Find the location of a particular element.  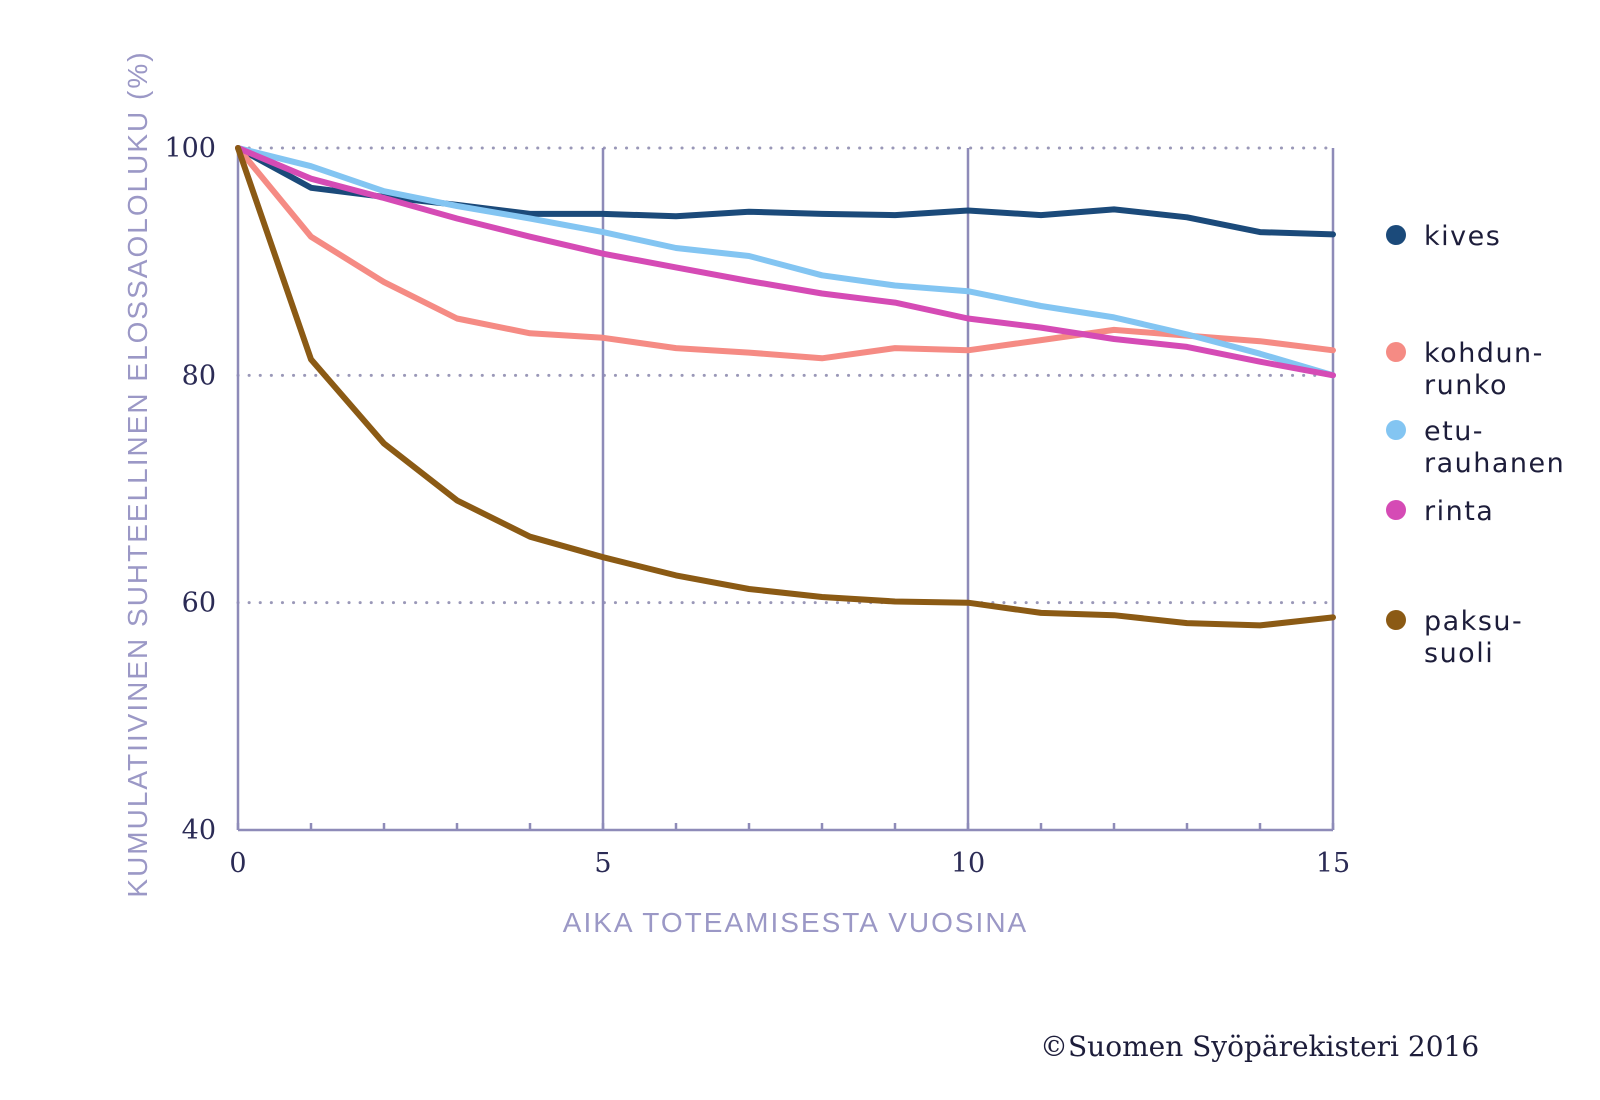

legend-label-kohdunrunko: kohdun- is located at coordinates (1484, 353).